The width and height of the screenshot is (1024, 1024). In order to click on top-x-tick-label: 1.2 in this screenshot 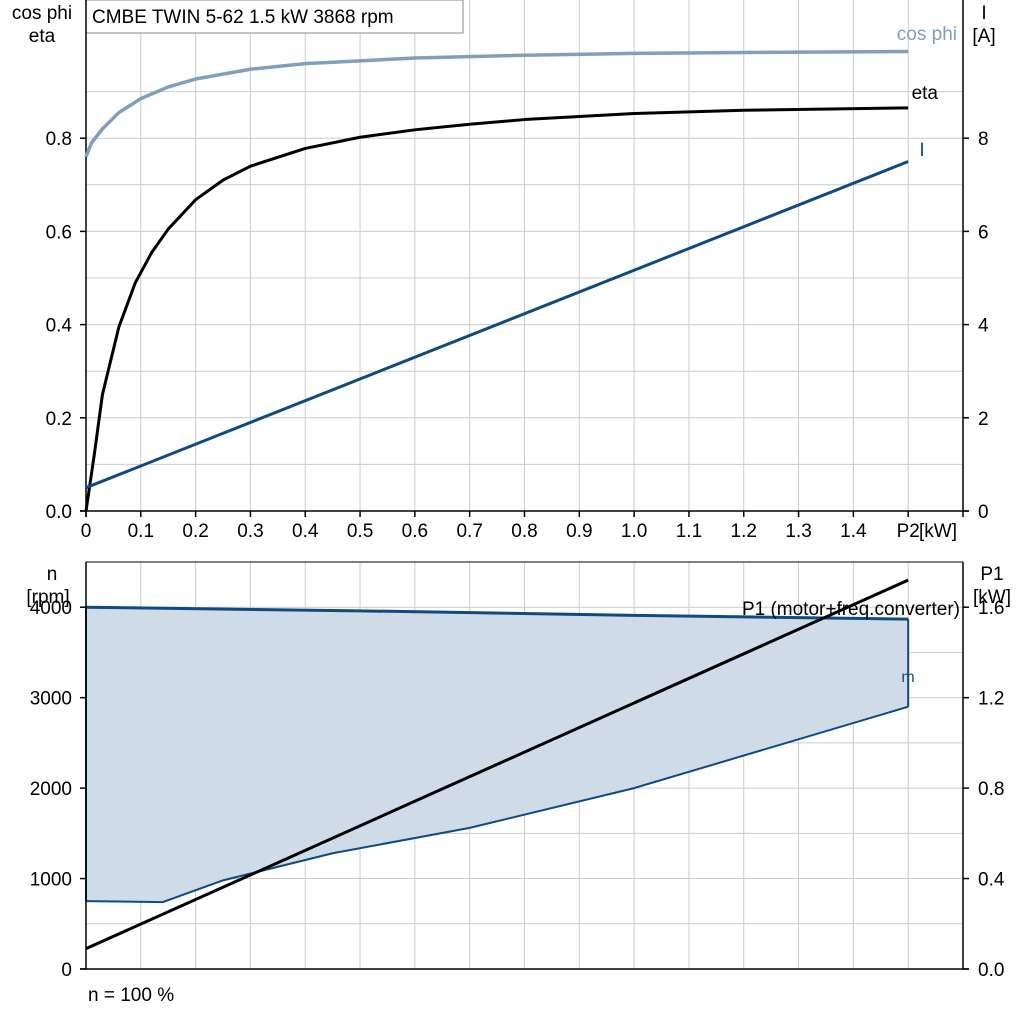, I will do `click(744, 531)`.